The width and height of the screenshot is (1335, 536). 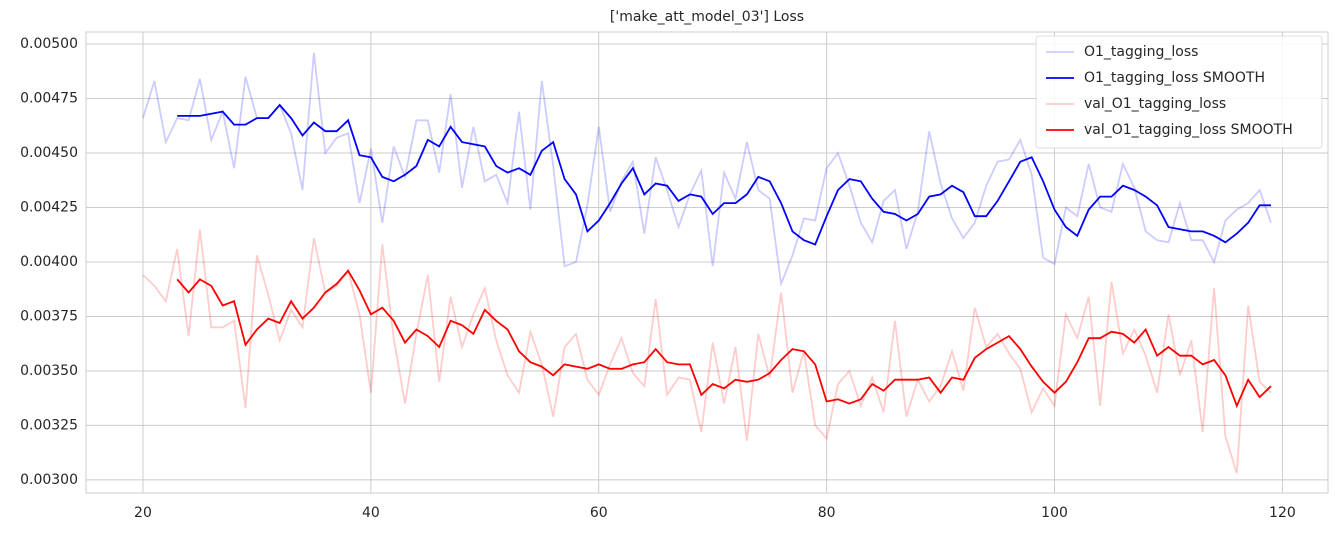 I want to click on x-tick-label: 100, so click(x=1054, y=513).